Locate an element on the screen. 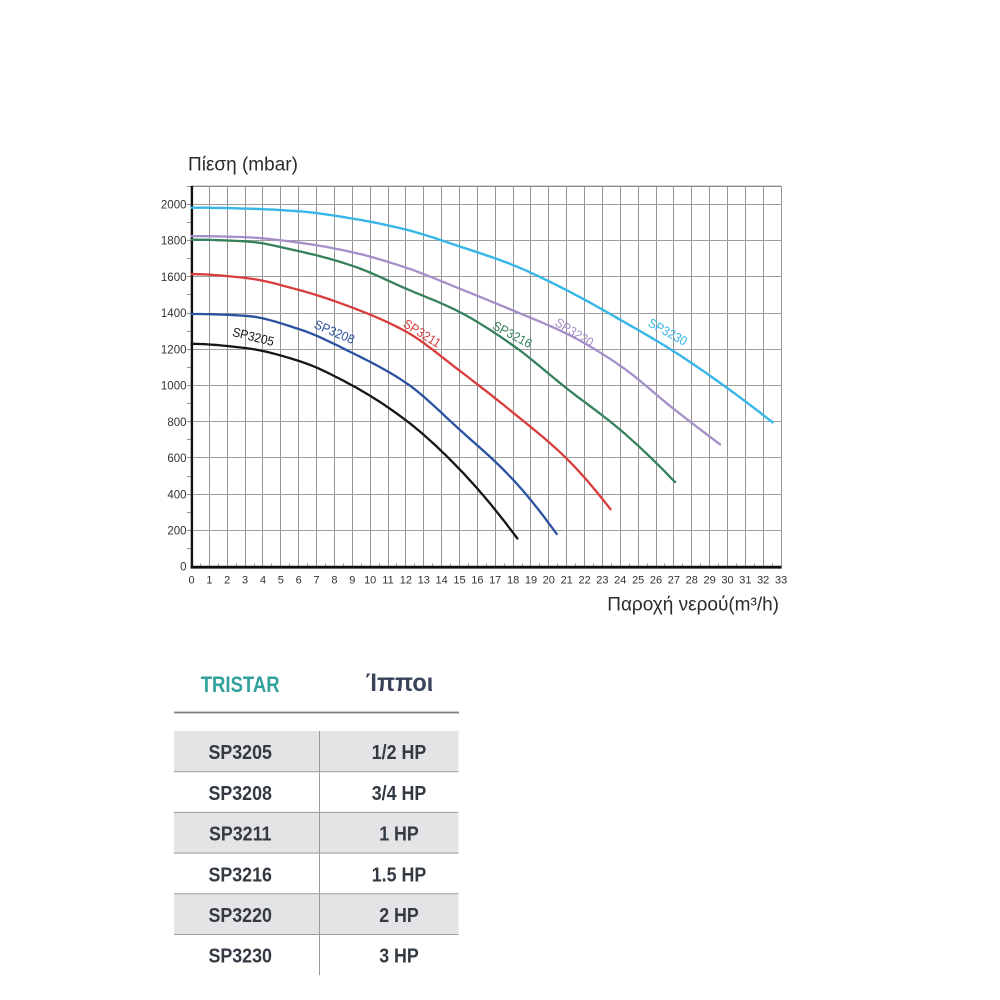  svg-text: 600 is located at coordinates (176, 459).